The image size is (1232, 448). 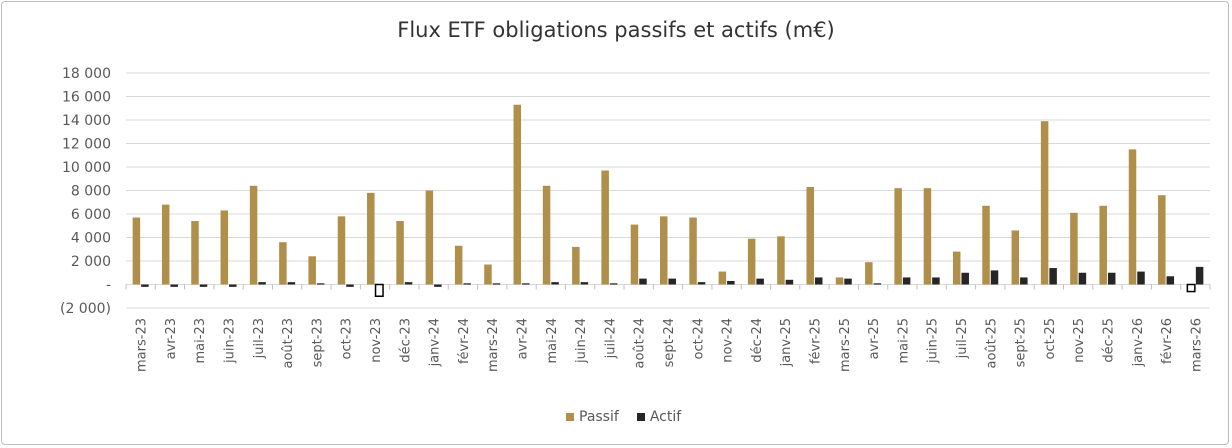 I want to click on x-tick-label: mai-25, so click(x=903, y=340).